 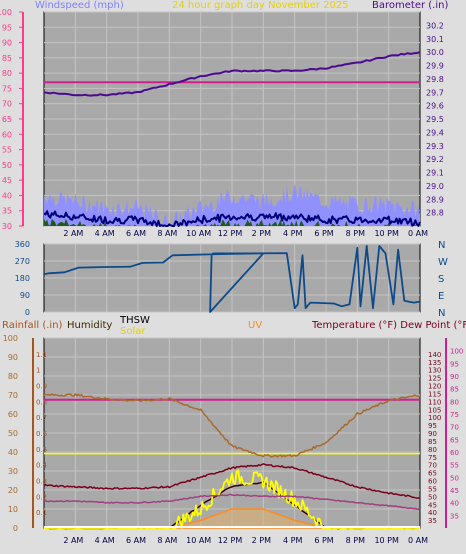 What do you see at coordinates (454, 415) in the screenshot?
I see `dewpoint-axis-tick-label: 75` at bounding box center [454, 415].